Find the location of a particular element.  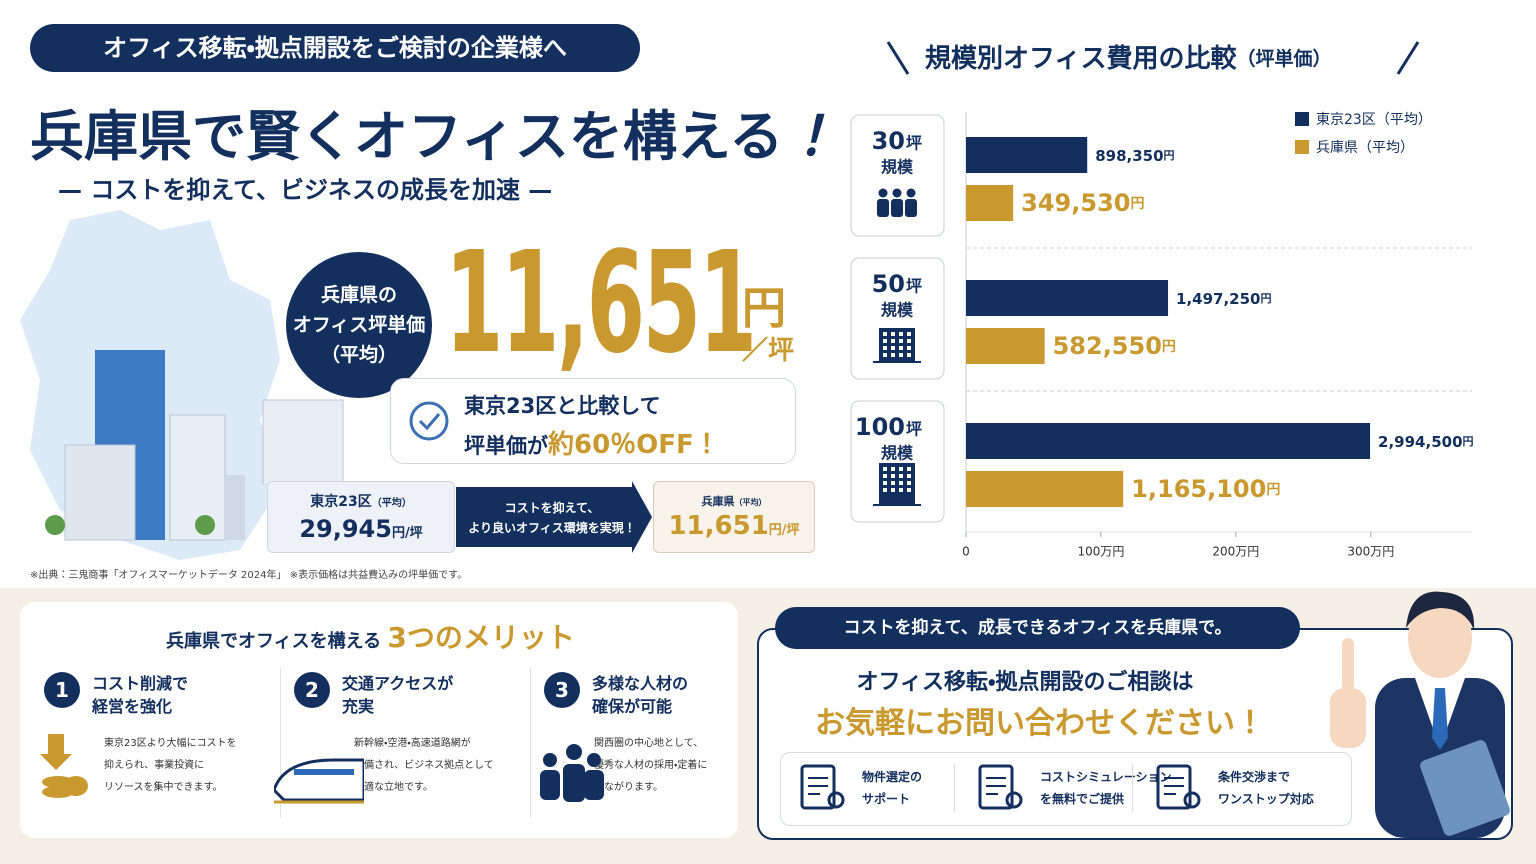

merit-text: つながります。 is located at coordinates (628, 787).